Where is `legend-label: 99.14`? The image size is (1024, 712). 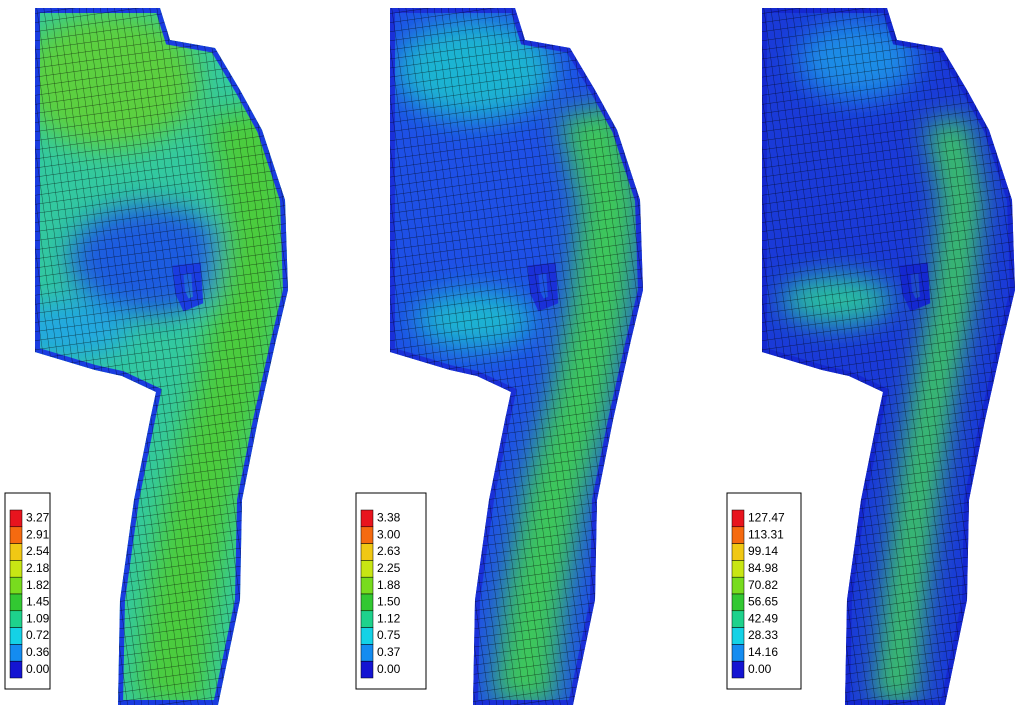 legend-label: 99.14 is located at coordinates (763, 551).